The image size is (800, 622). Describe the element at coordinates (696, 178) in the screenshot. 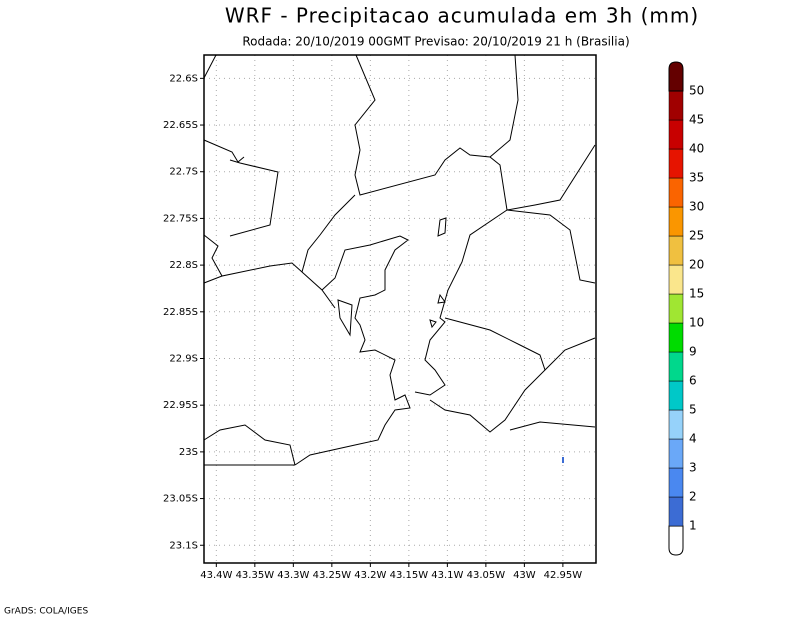

I see `colorbar-label: 35` at that location.